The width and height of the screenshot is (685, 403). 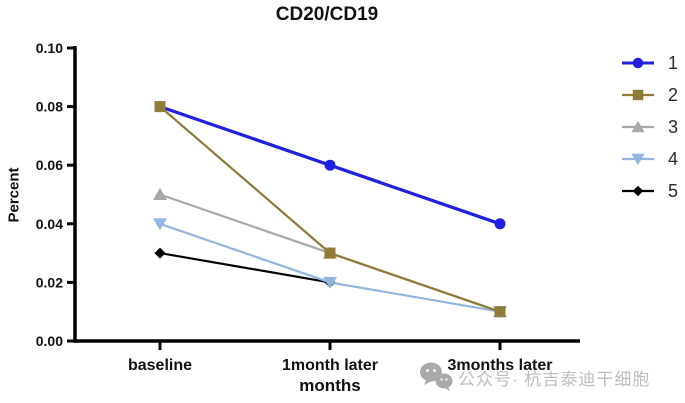 What do you see at coordinates (673, 63) in the screenshot?
I see `legend-label-1: 1` at bounding box center [673, 63].